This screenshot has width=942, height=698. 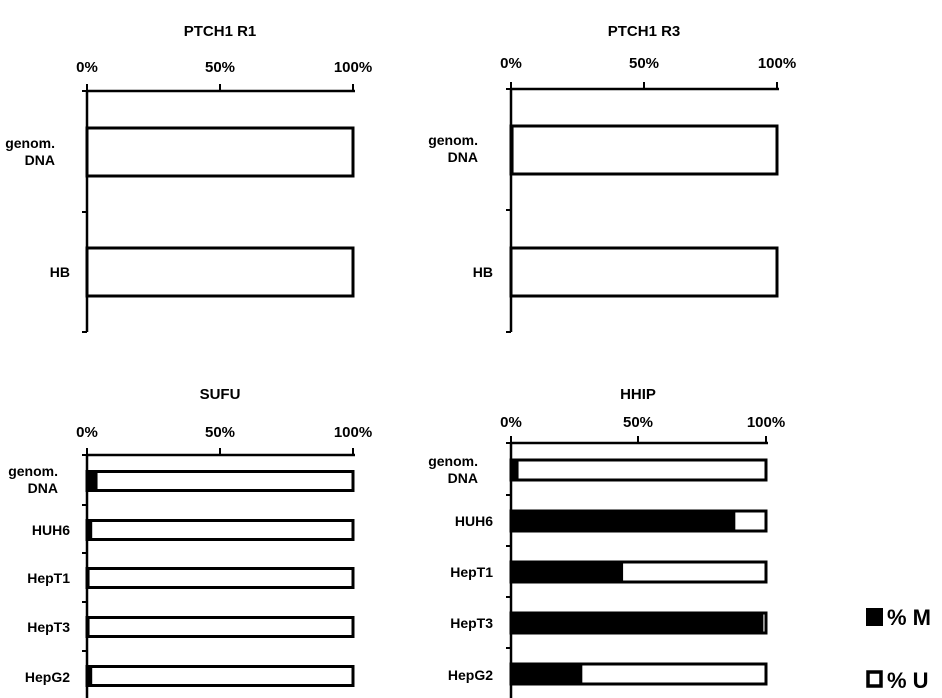 What do you see at coordinates (874, 679) in the screenshot?
I see `legend-swatch-u` at bounding box center [874, 679].